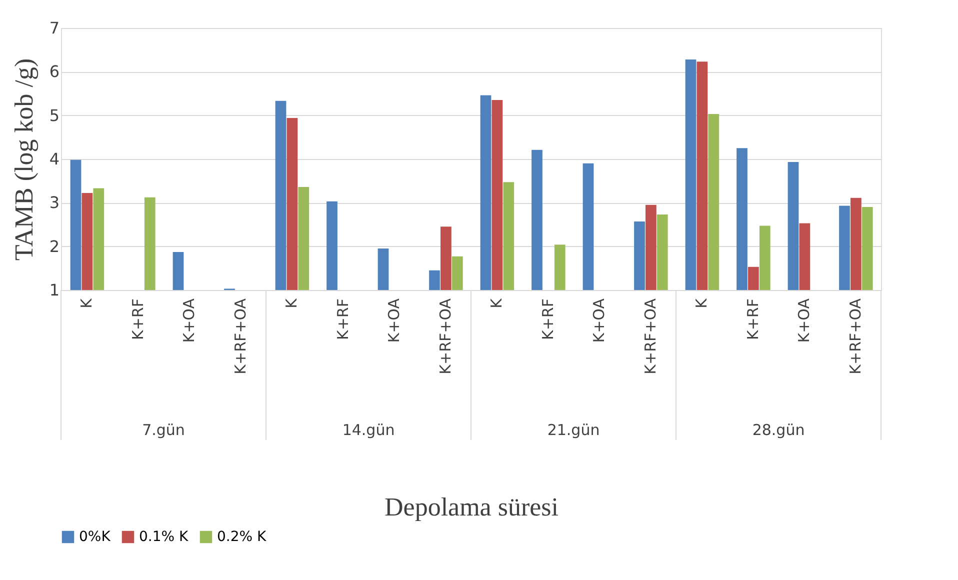  Describe the element at coordinates (95, 537) in the screenshot. I see `legend-label: 0%K` at that location.